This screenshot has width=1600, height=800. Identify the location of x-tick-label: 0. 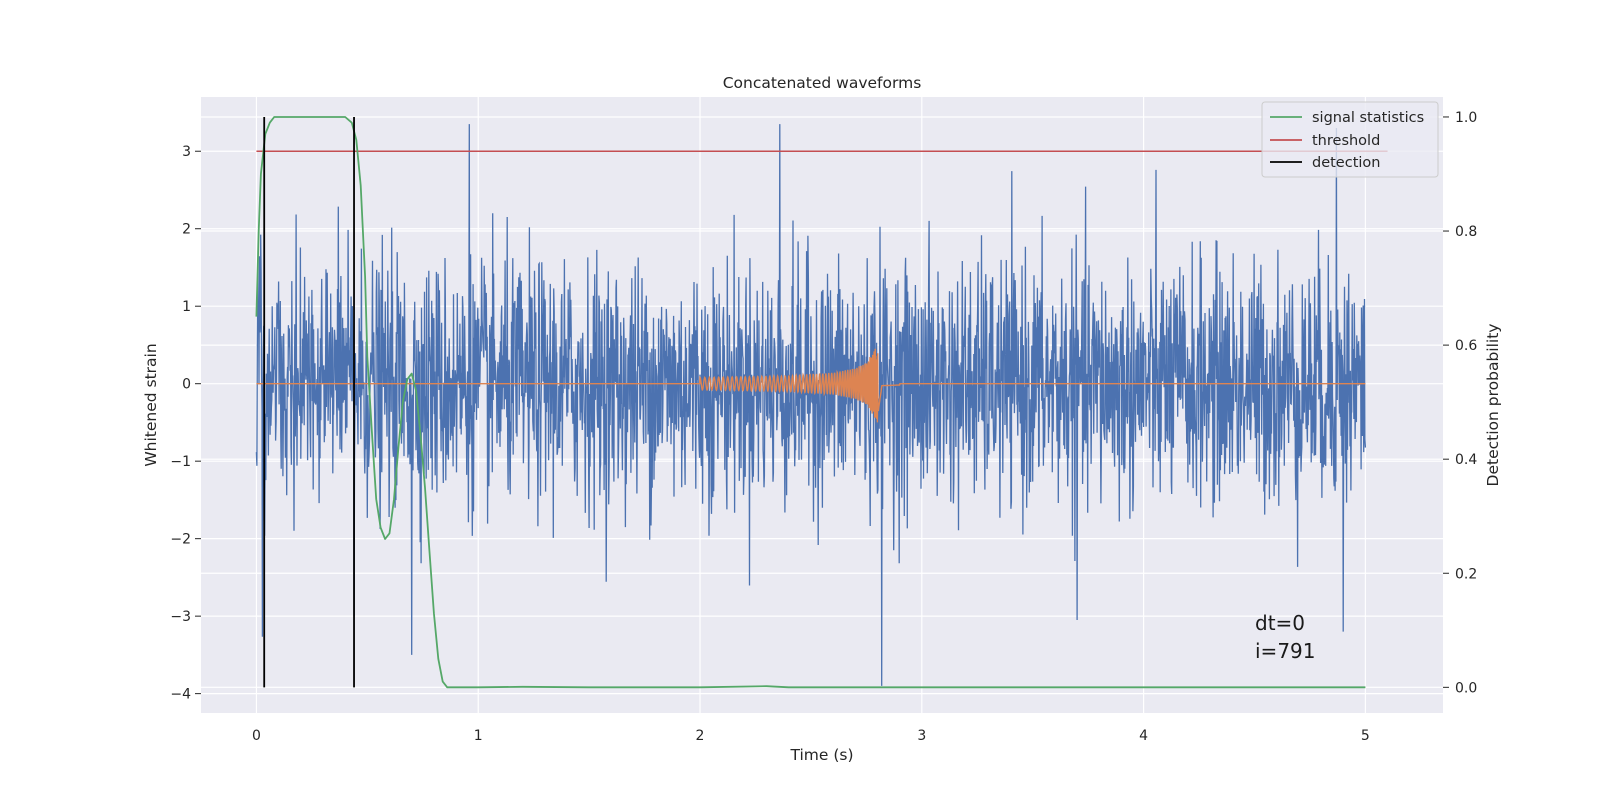
(256, 736).